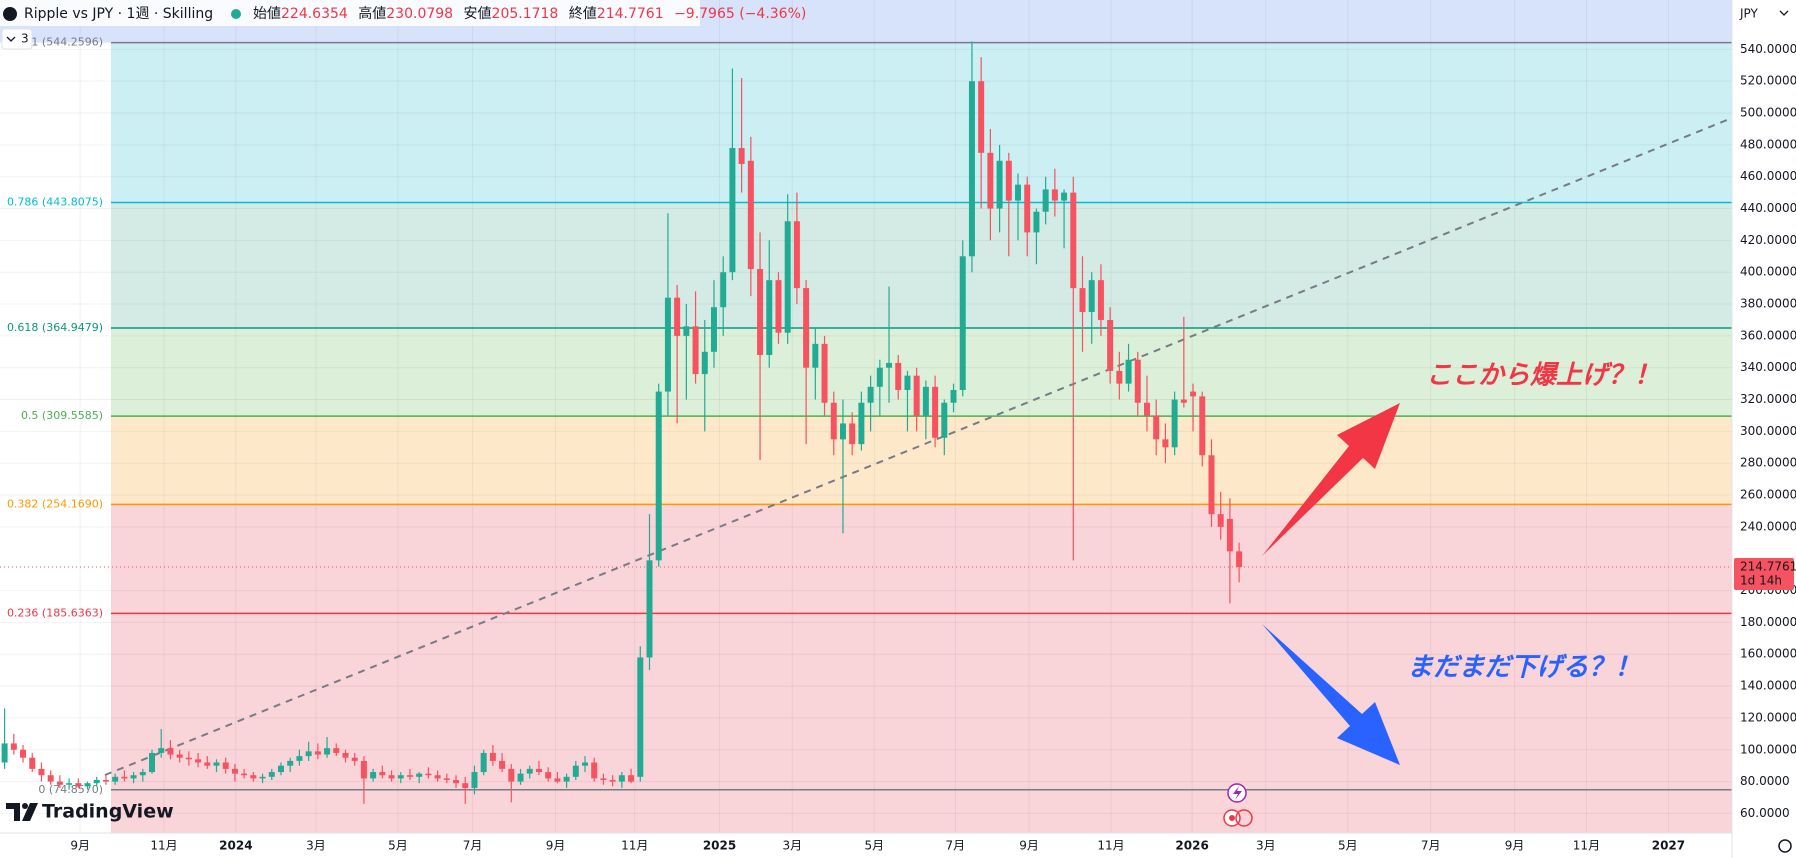 The image size is (1796, 858). Describe the element at coordinates (1191, 846) in the screenshot. I see `x-tick-label: 2026` at that location.